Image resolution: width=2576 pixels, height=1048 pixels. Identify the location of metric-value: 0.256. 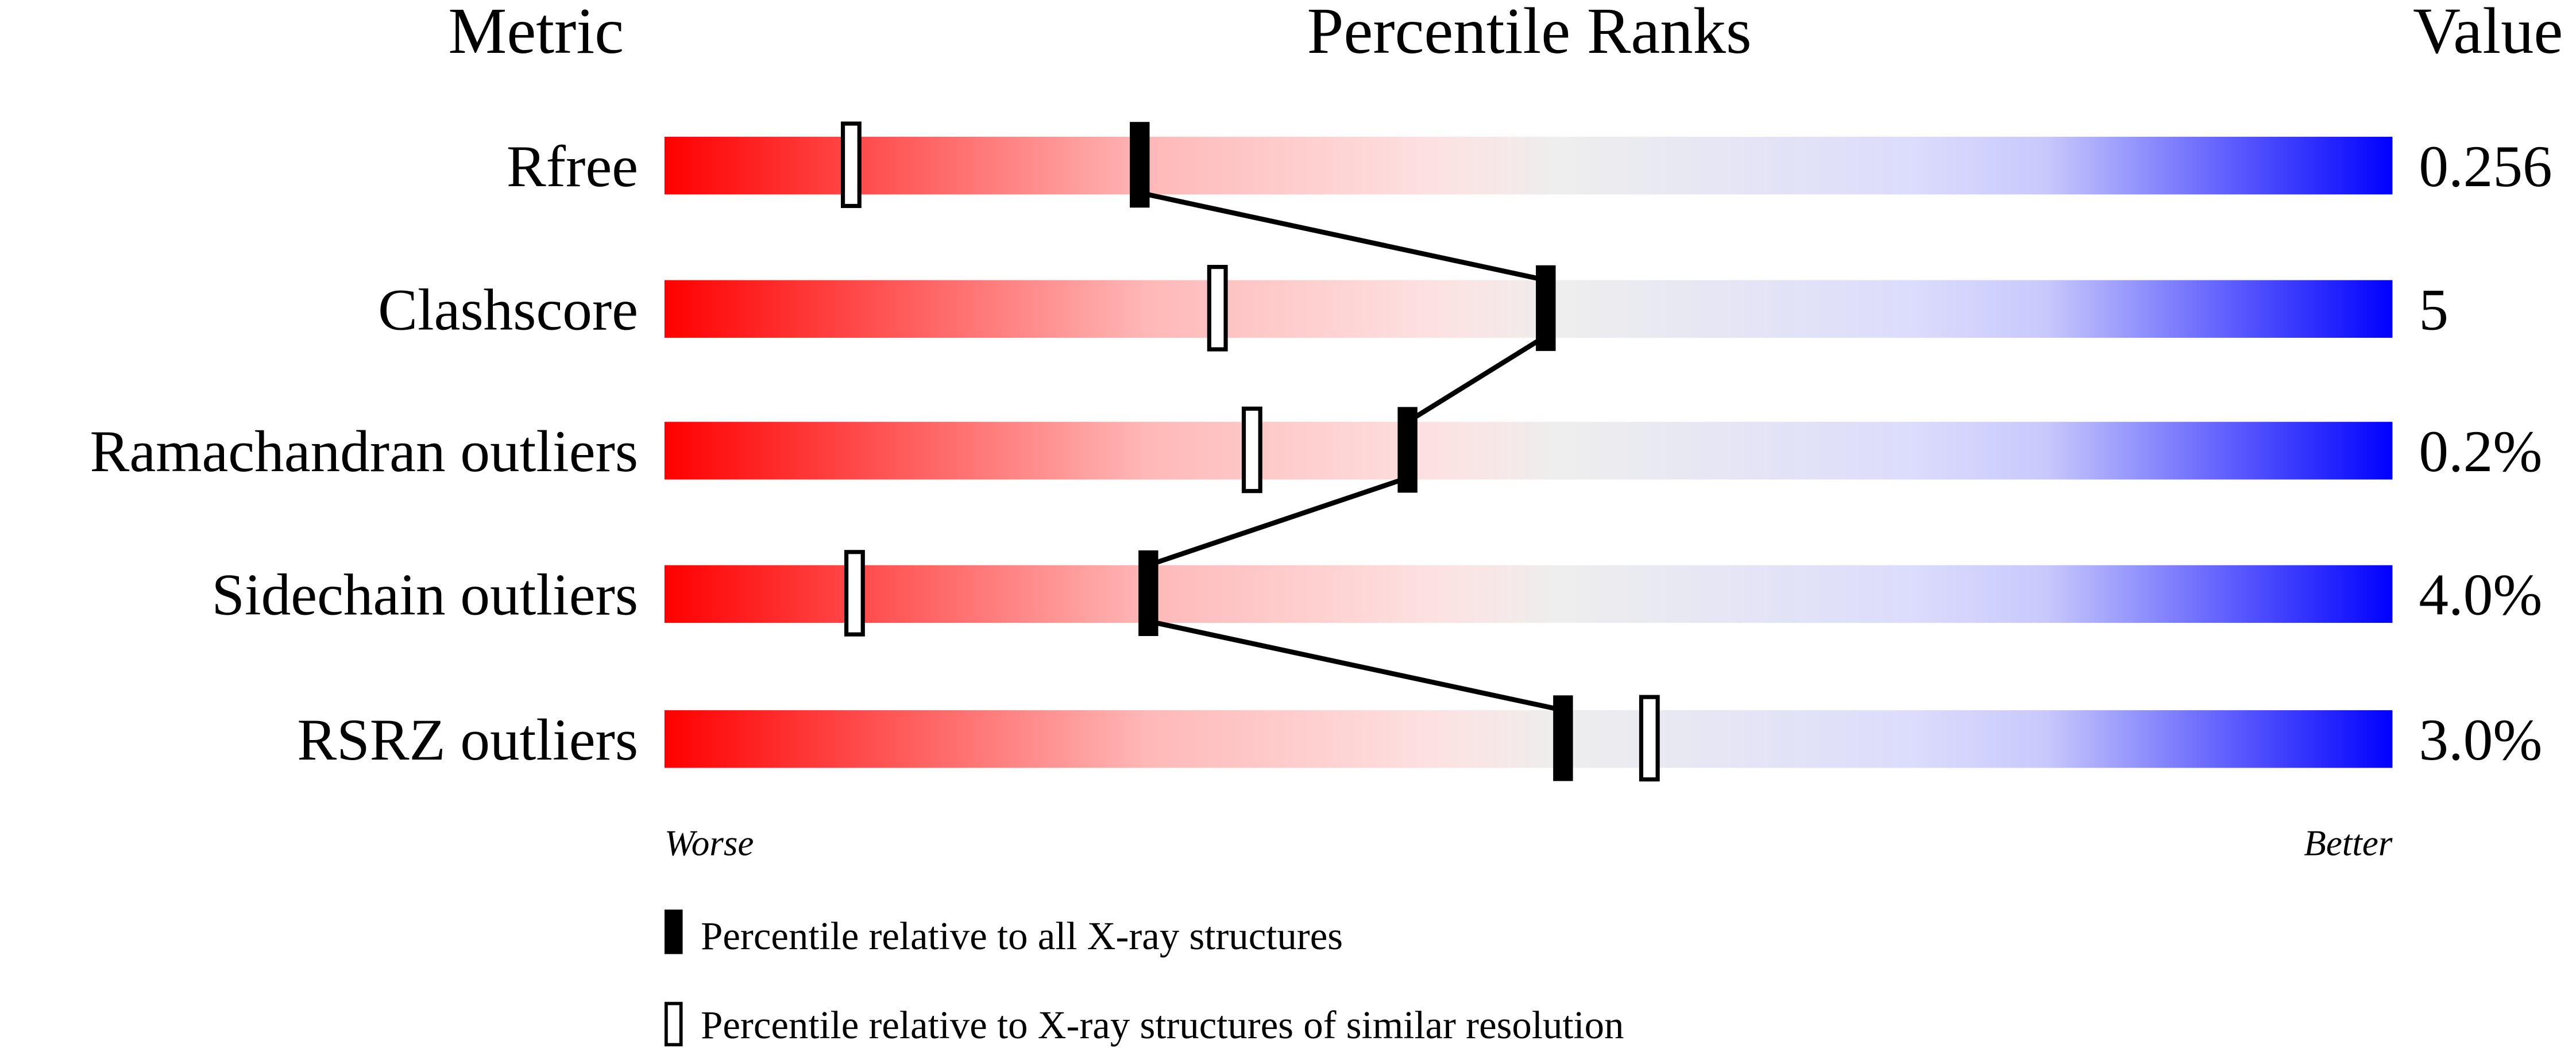
(2485, 166).